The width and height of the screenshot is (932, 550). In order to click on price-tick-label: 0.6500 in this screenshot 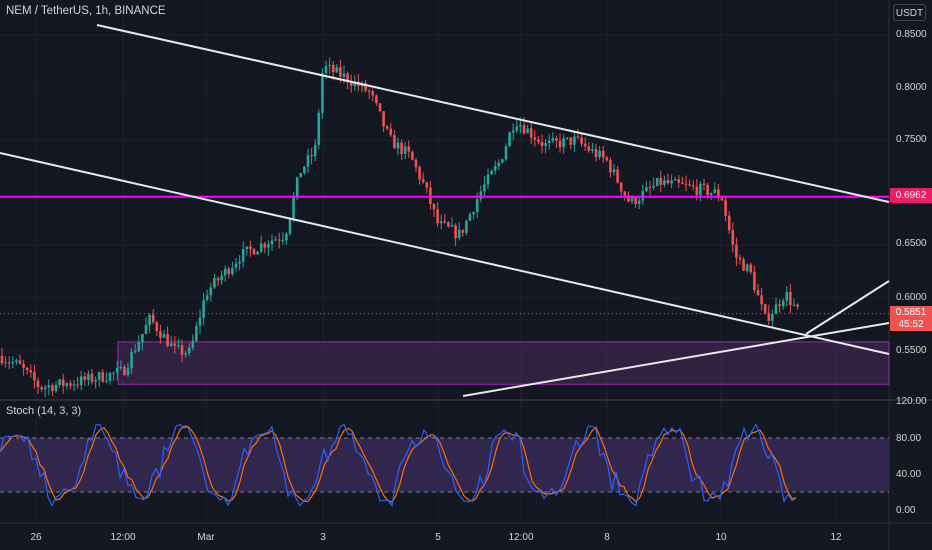, I will do `click(911, 243)`.